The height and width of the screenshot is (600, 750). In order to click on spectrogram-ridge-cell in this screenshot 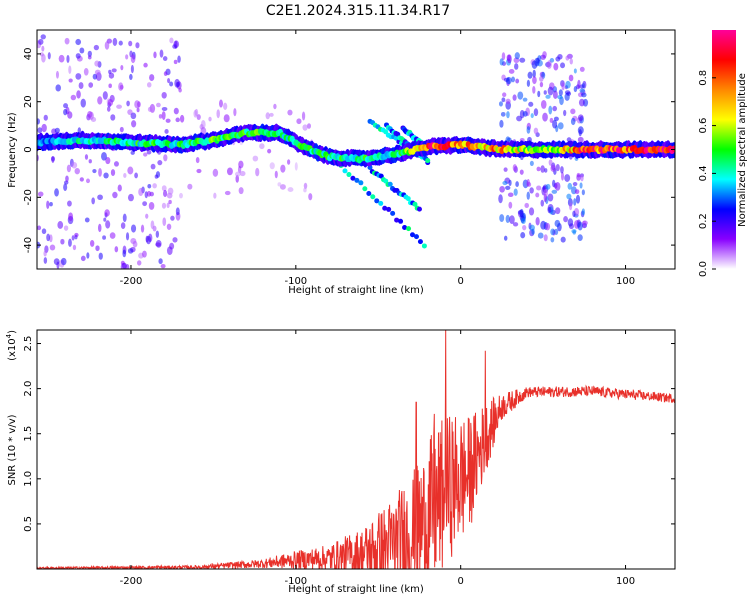, I will do `click(673, 149)`.